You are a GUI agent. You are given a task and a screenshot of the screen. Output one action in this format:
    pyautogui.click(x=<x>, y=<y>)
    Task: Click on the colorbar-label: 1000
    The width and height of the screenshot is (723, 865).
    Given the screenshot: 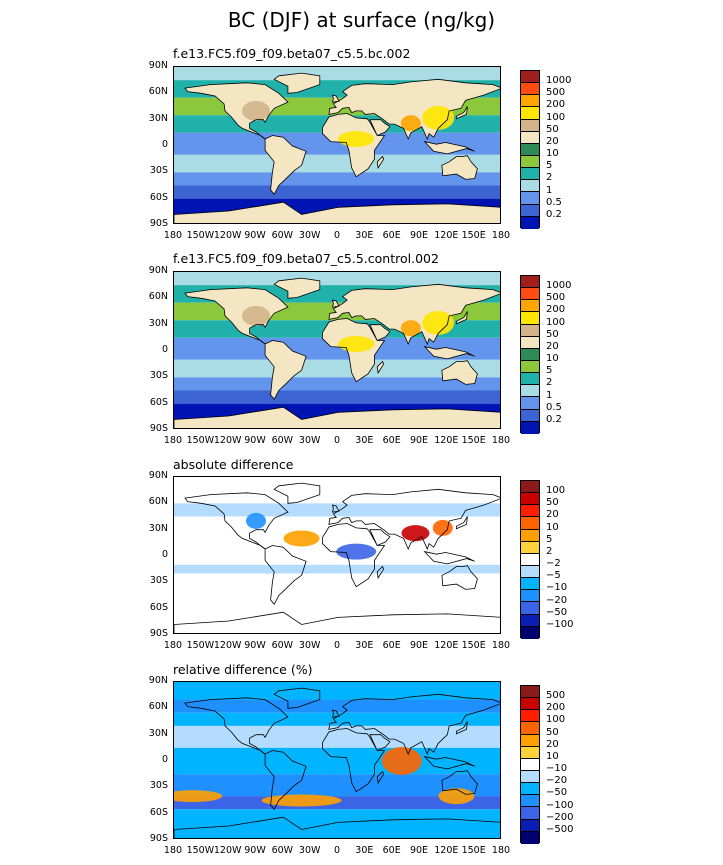 What is the action you would take?
    pyautogui.click(x=559, y=286)
    